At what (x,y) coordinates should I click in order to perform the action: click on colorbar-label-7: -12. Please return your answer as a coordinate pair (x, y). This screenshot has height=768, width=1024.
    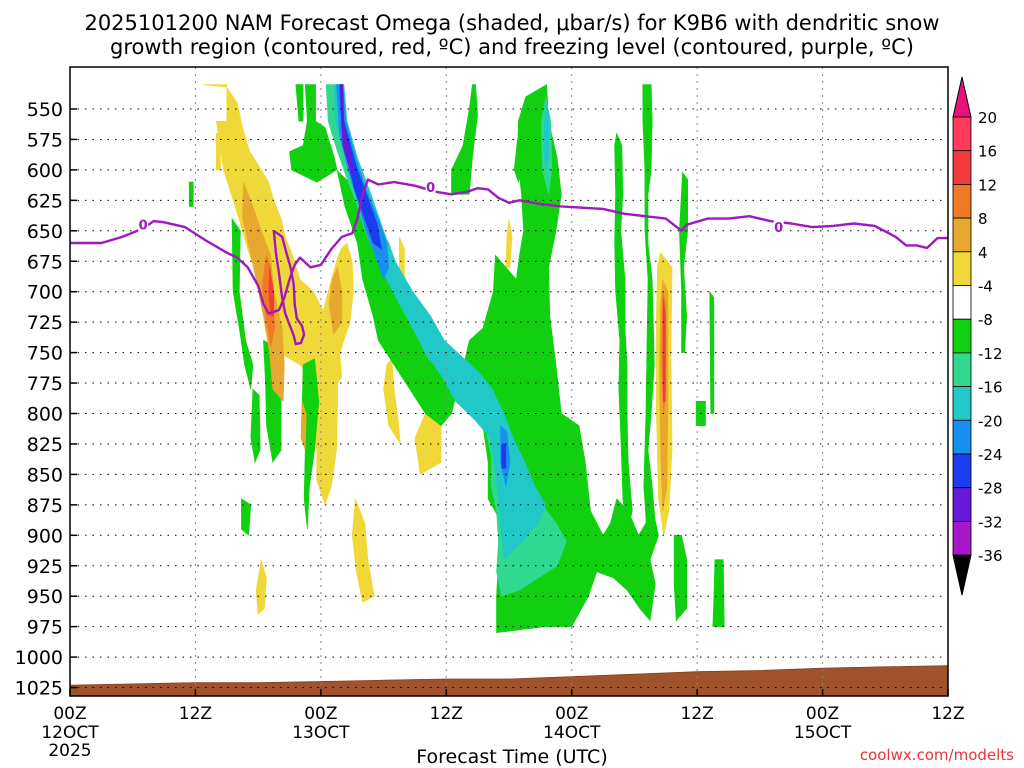
    Looking at the image, I should click on (990, 354).